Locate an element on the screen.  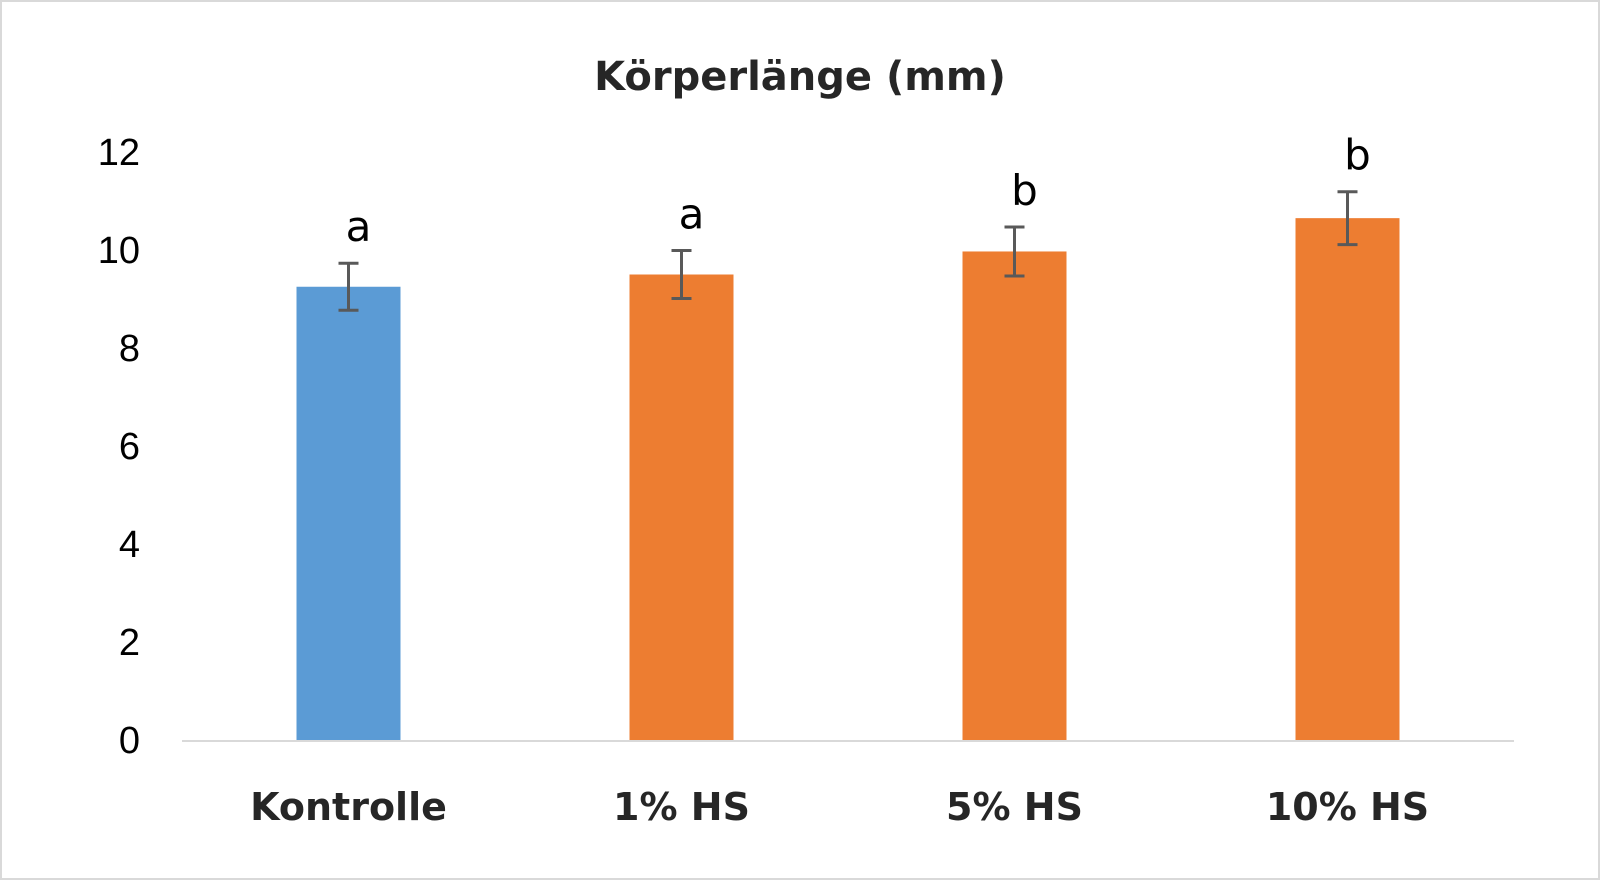
bar-10-hs is located at coordinates (1347, 479).